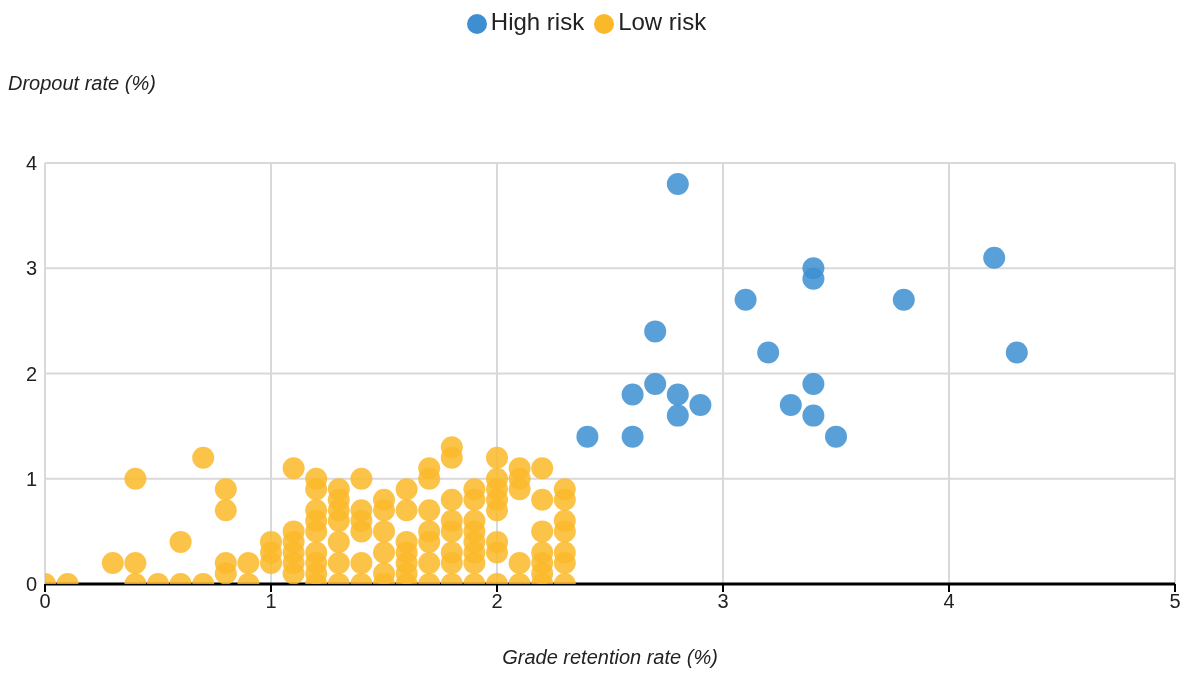  Describe the element at coordinates (31, 478) in the screenshot. I see `y-tick-label: 1` at that location.